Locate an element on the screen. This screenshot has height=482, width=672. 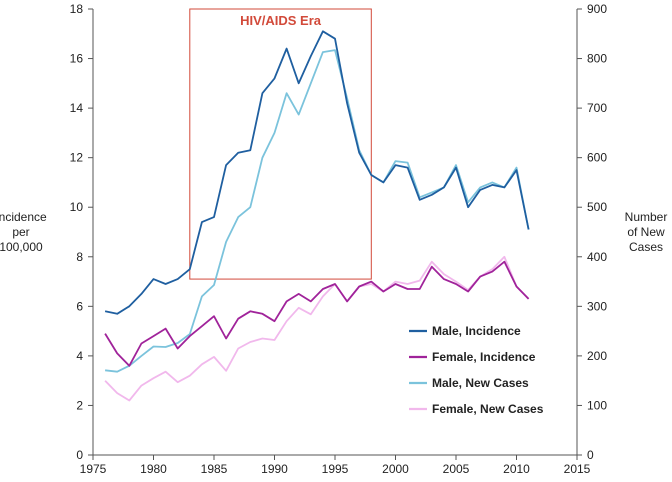
x-tick-label: 2010 is located at coordinates (516, 469).